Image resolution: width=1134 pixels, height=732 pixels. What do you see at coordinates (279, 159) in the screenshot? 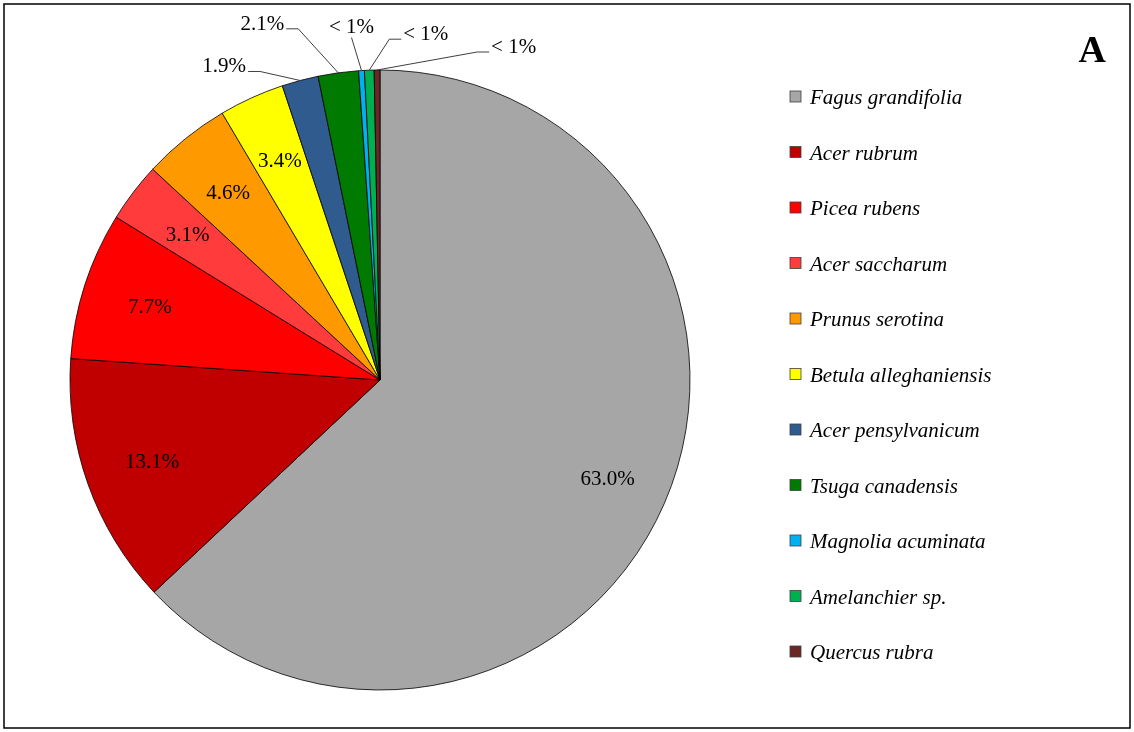
I see `data-label: 3.4%` at bounding box center [279, 159].